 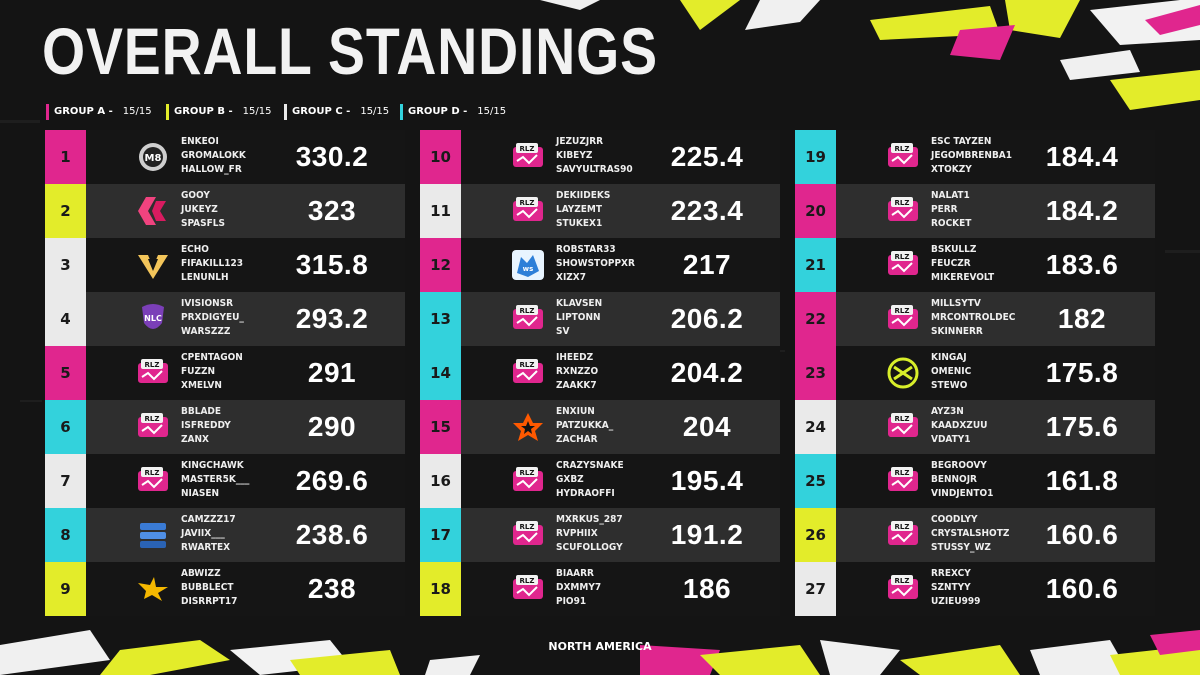 I want to click on player-name: KAADXZUU, so click(x=959, y=425).